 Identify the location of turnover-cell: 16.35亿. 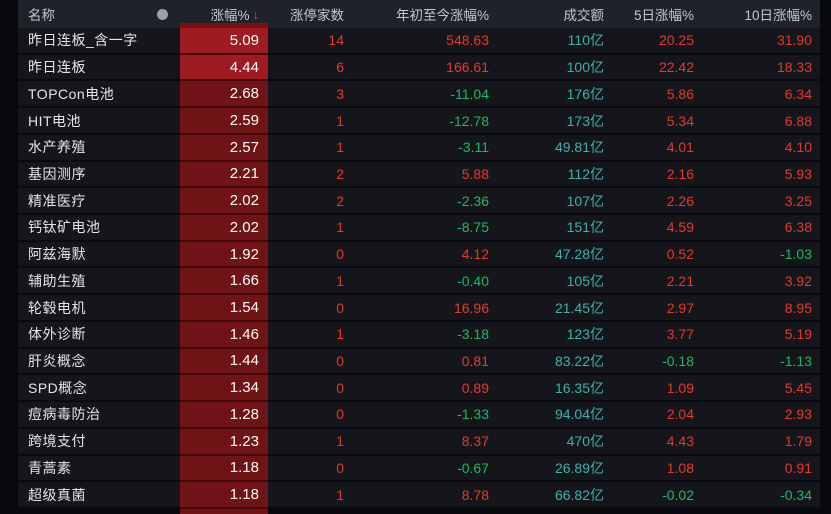
(554, 389).